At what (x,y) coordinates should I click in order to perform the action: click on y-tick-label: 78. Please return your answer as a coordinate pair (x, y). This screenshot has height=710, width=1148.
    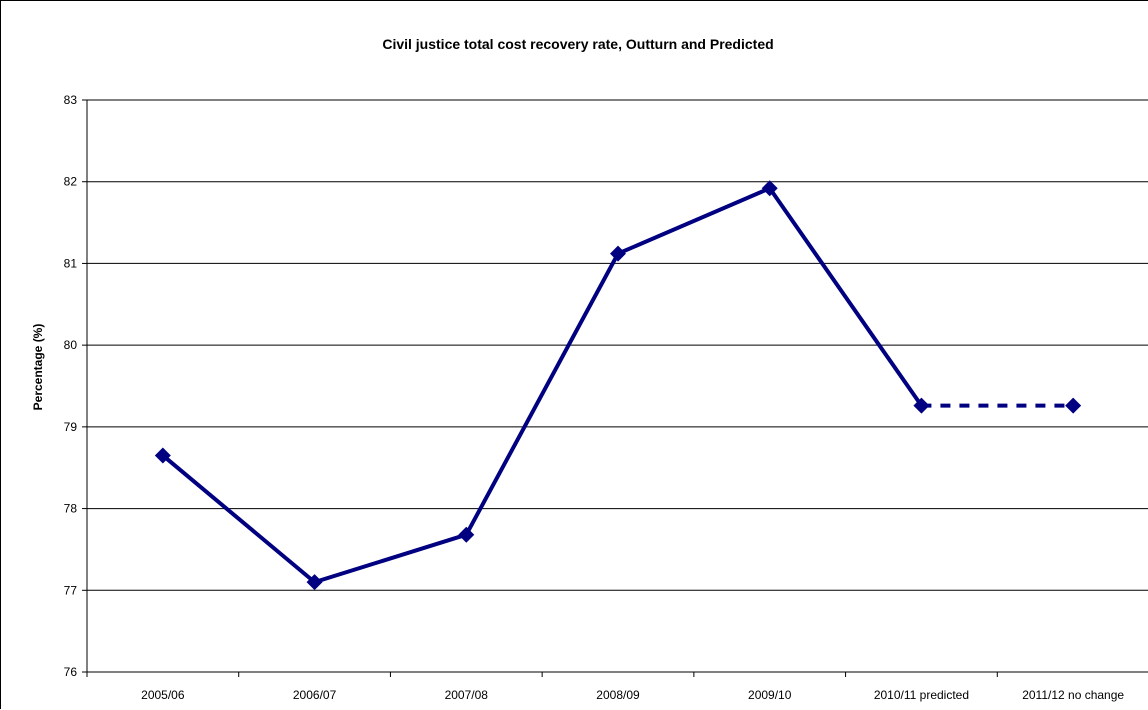
    Looking at the image, I should click on (71, 509).